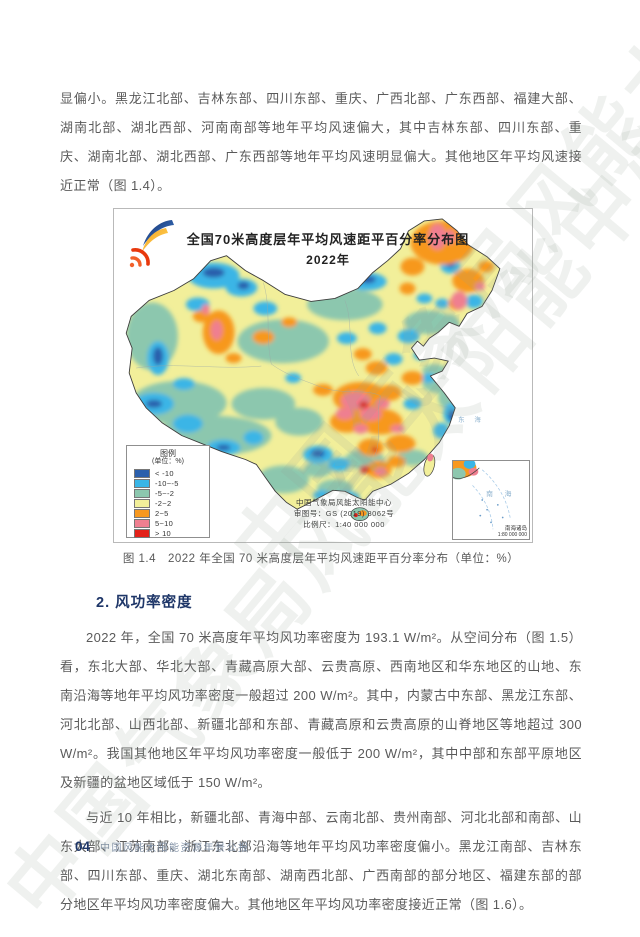 The image size is (640, 937). What do you see at coordinates (168, 453) in the screenshot?
I see `legend-title: 图例` at bounding box center [168, 453].